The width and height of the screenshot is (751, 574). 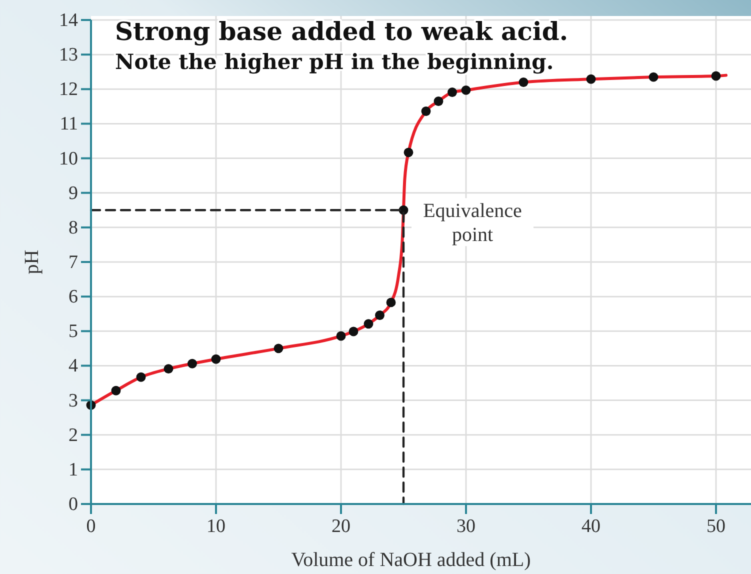 What do you see at coordinates (68, 20) in the screenshot?
I see `y-tick-label: 14` at bounding box center [68, 20].